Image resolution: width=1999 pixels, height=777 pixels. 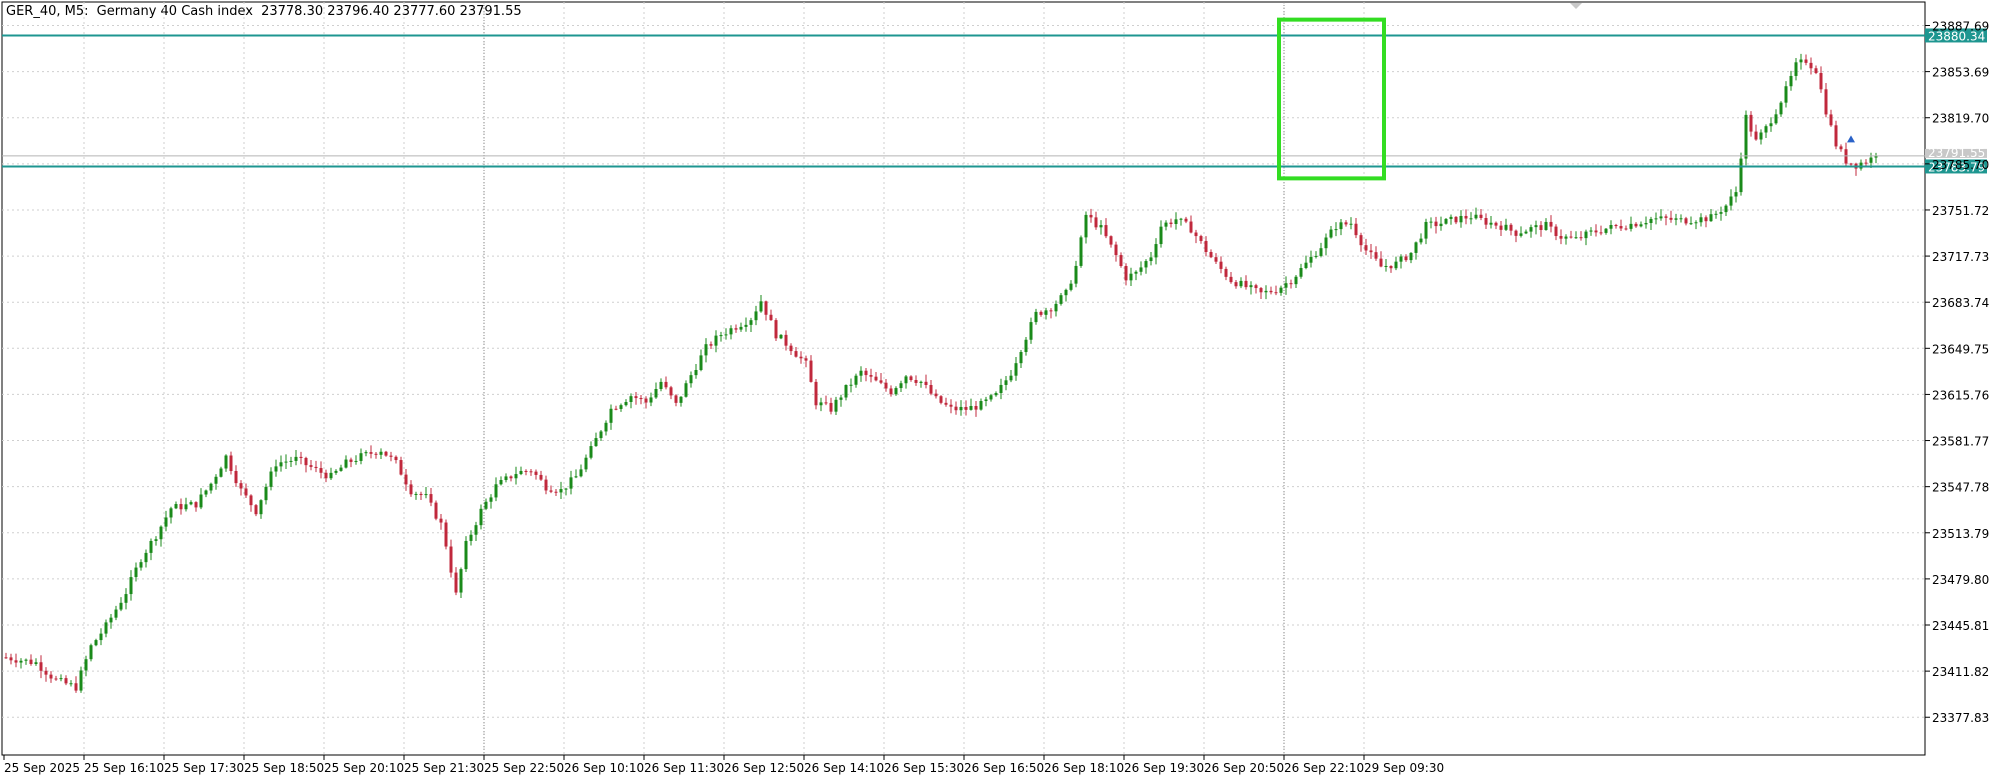 I want to click on y-tick-label: 23411.82, so click(x=1960, y=672).